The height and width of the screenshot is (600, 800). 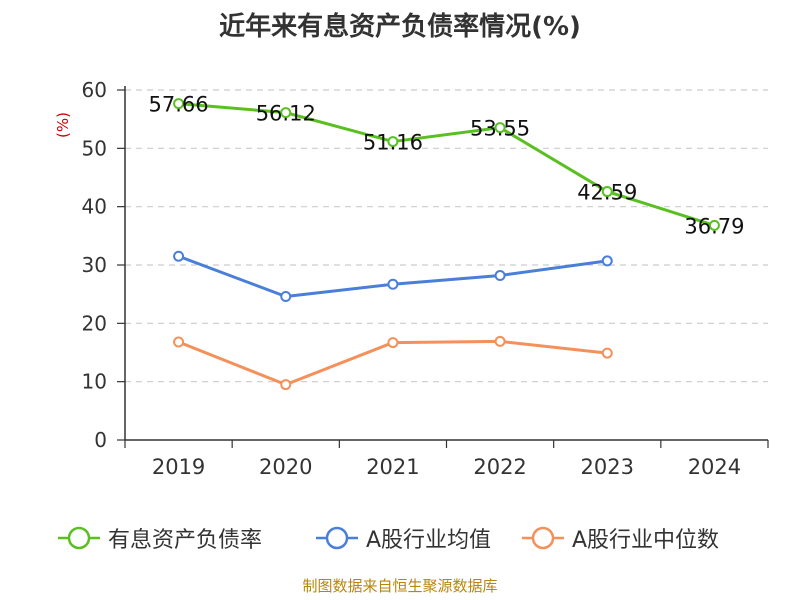 I want to click on y-tick-label: 60, so click(x=94, y=90).